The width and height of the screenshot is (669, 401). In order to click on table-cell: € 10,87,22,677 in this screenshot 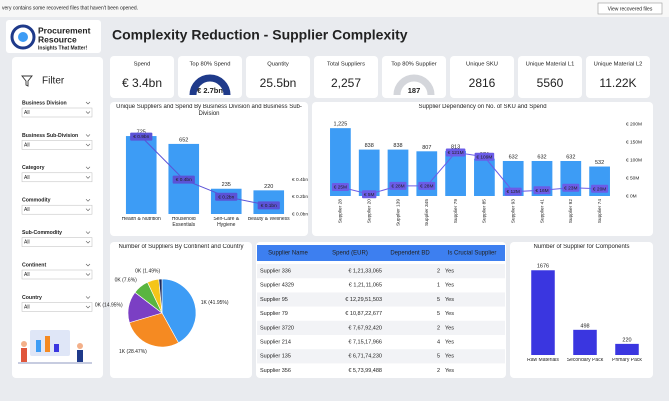, I will do `click(363, 314)`.